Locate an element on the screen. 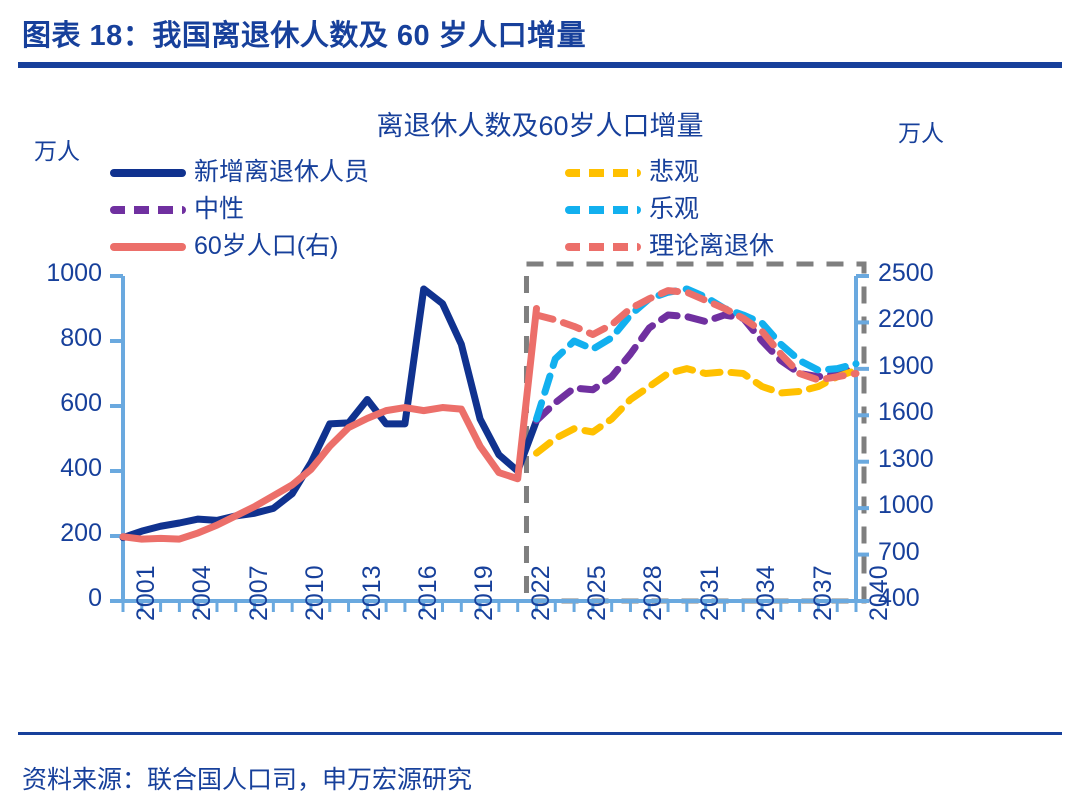 The width and height of the screenshot is (1080, 812). legend-item: 新增离退休人员 is located at coordinates (239, 172).